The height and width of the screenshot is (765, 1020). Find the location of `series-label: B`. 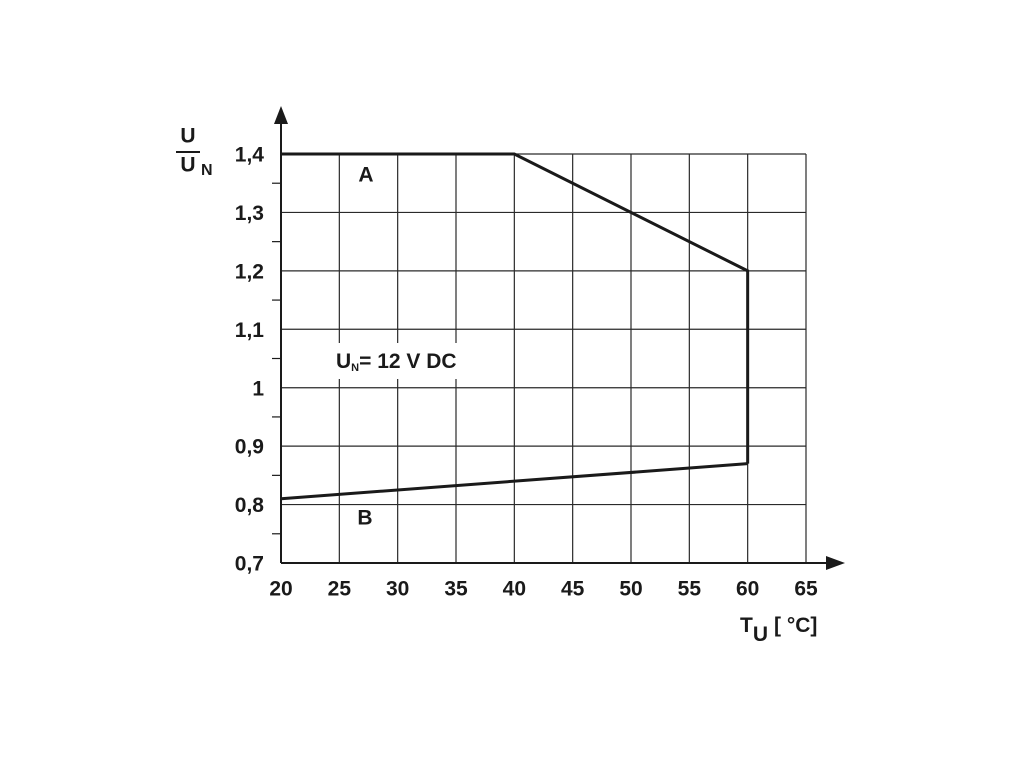

series-label: B is located at coordinates (364, 518).